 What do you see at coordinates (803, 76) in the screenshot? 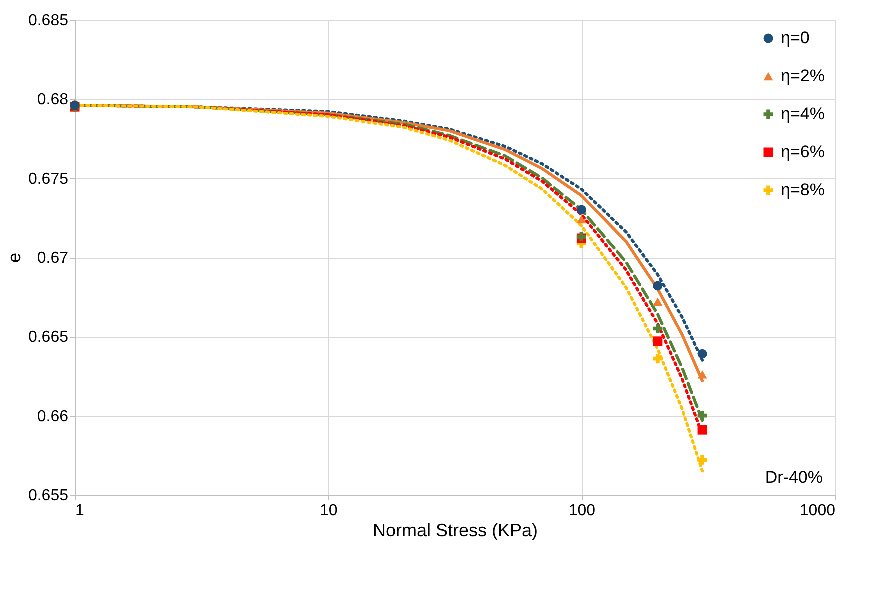
I see `legend-label: η=2%` at bounding box center [803, 76].